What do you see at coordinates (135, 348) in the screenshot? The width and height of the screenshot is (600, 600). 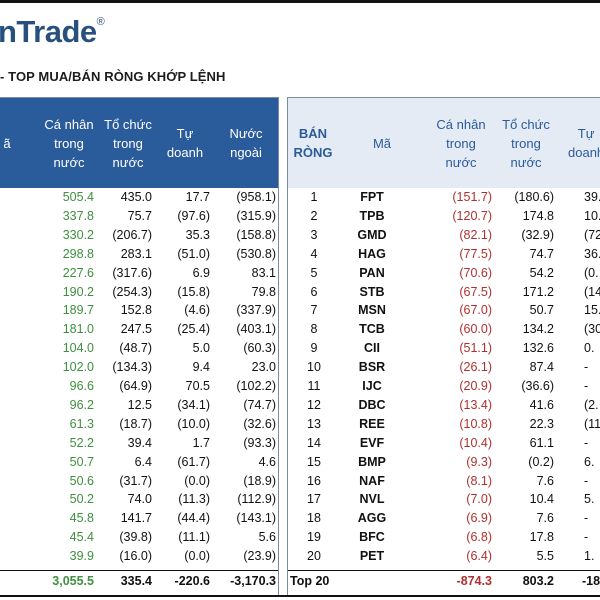 I see `cell-institution: (48.7)` at bounding box center [135, 348].